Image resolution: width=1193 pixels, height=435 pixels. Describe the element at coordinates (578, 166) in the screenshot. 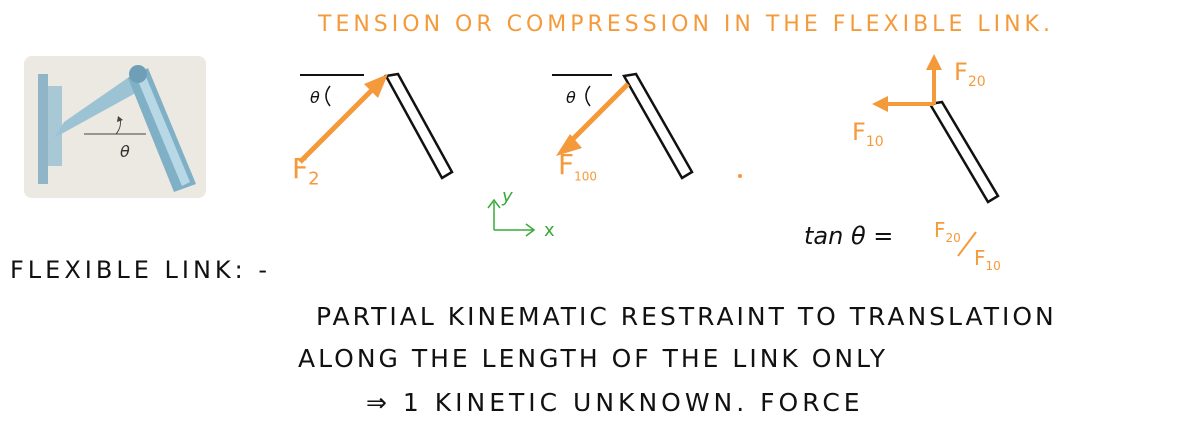

I see `diagram-2-force-label: F100` at that location.